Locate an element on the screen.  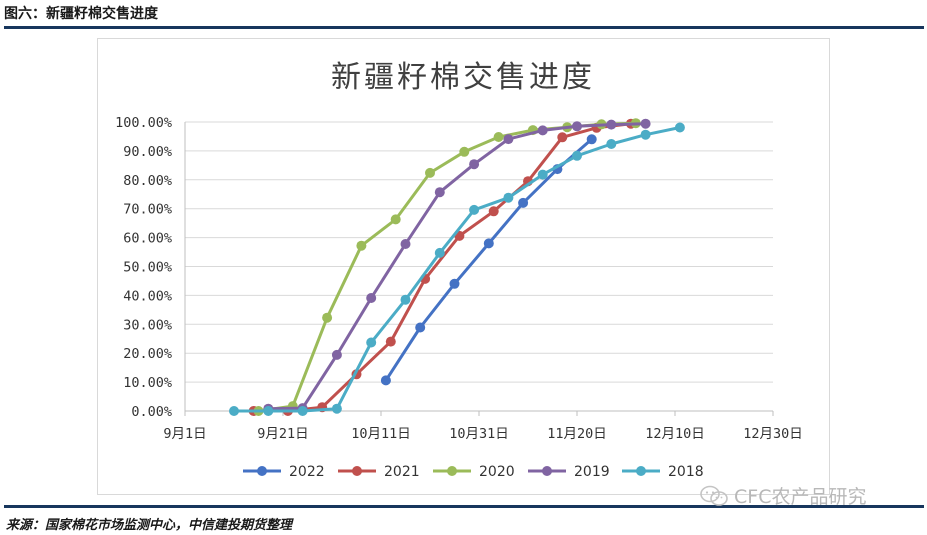
legend-label: 2021 is located at coordinates (402, 472).